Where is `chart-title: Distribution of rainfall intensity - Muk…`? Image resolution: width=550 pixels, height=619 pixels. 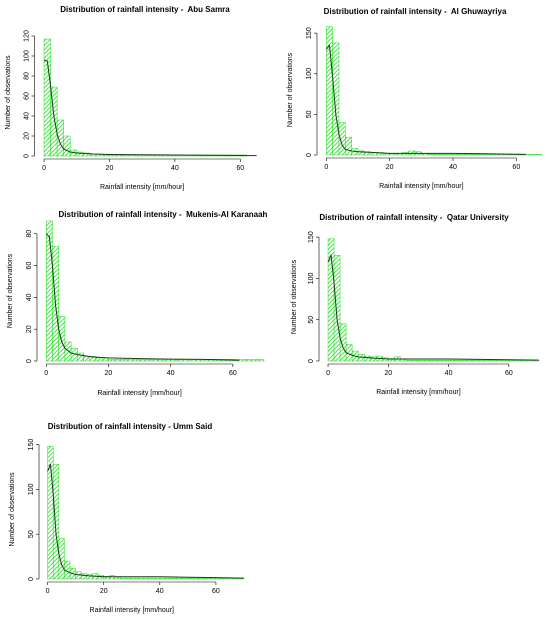
chart-title: Distribution of rainfall intensity - Muk… is located at coordinates (163, 214).